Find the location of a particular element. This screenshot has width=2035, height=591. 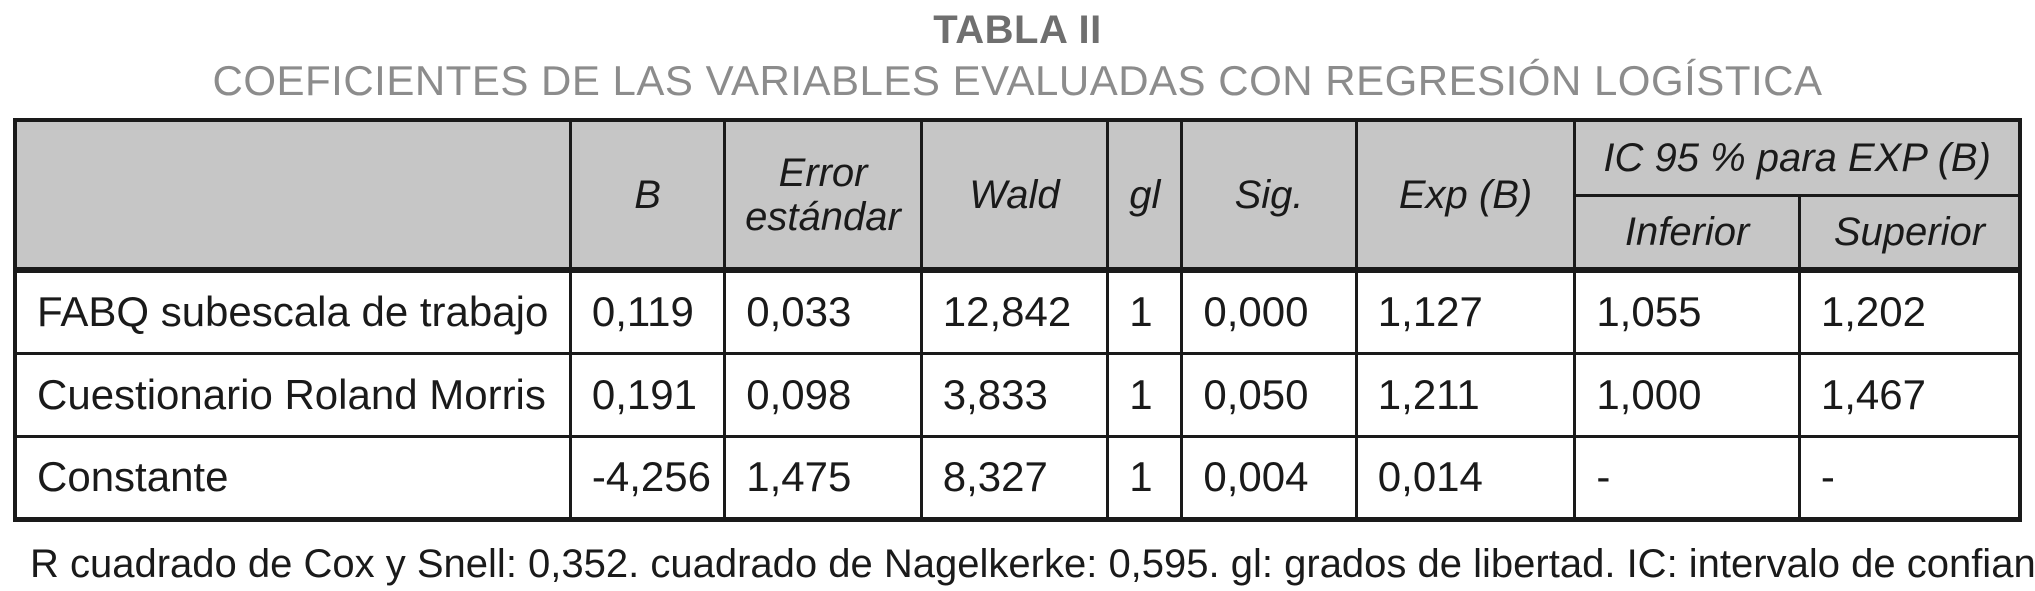

cell: 1,211 is located at coordinates (1465, 394).